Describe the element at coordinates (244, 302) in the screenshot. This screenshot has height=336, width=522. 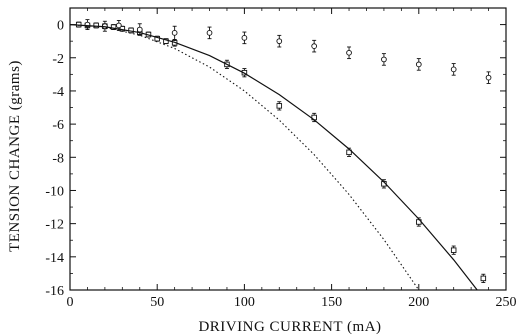
I see `x-tick-label: 100` at that location.